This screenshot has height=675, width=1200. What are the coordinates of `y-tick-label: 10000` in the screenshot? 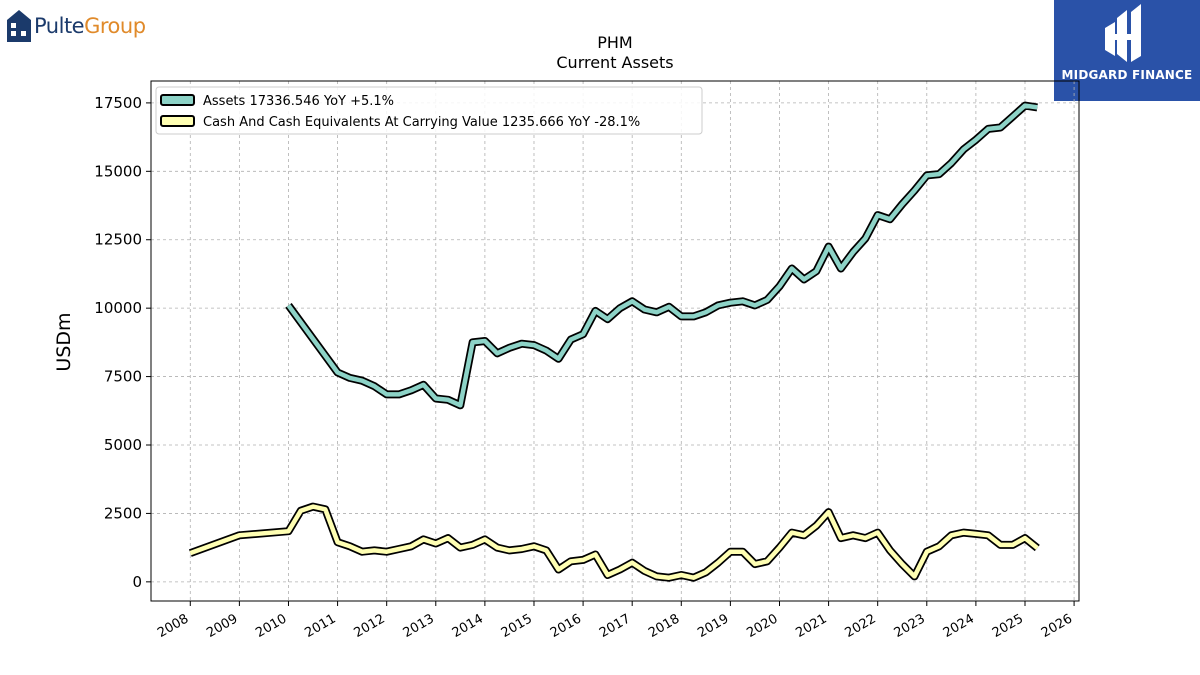 It's located at (118, 308).